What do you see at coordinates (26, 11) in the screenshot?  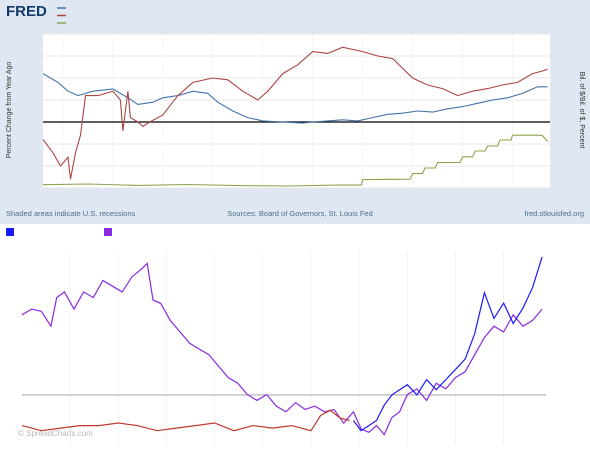 I see `fred-logo: FRED` at bounding box center [26, 11].